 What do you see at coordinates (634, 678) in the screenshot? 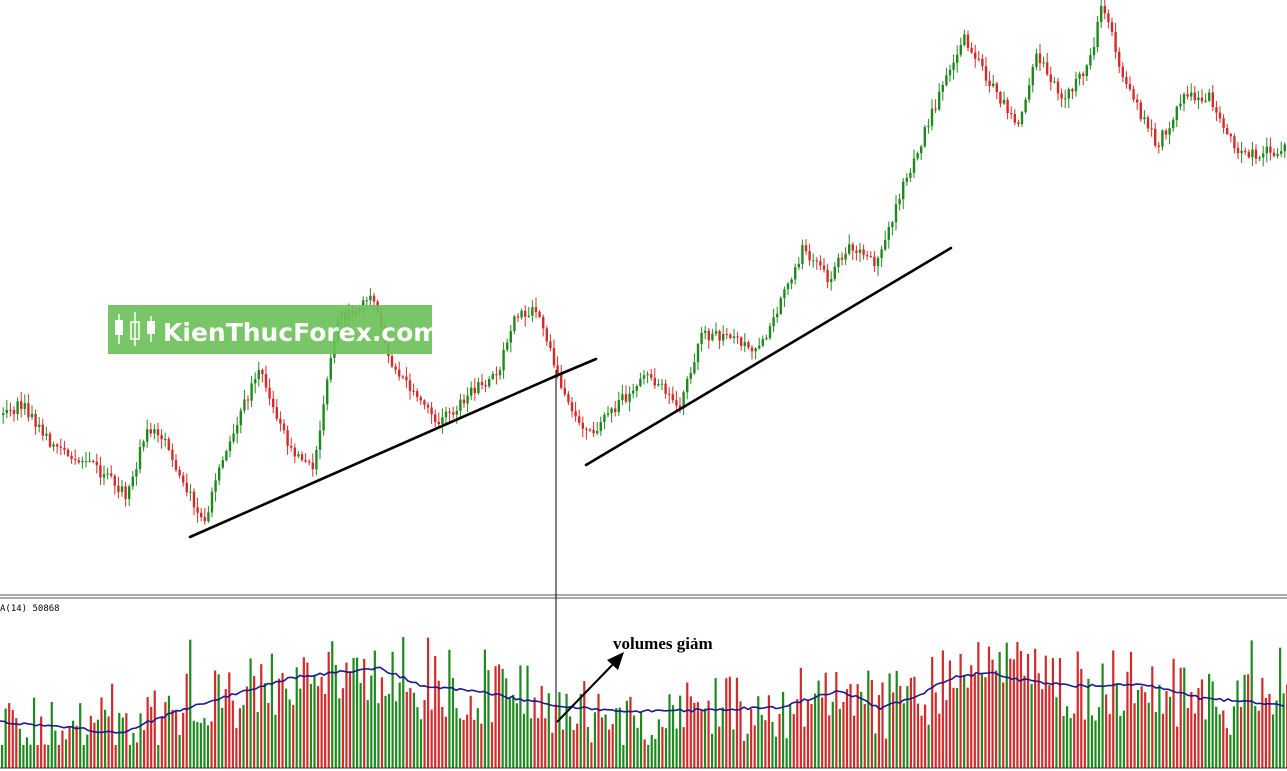
I see `annotation: volumes giảm` at bounding box center [634, 678].